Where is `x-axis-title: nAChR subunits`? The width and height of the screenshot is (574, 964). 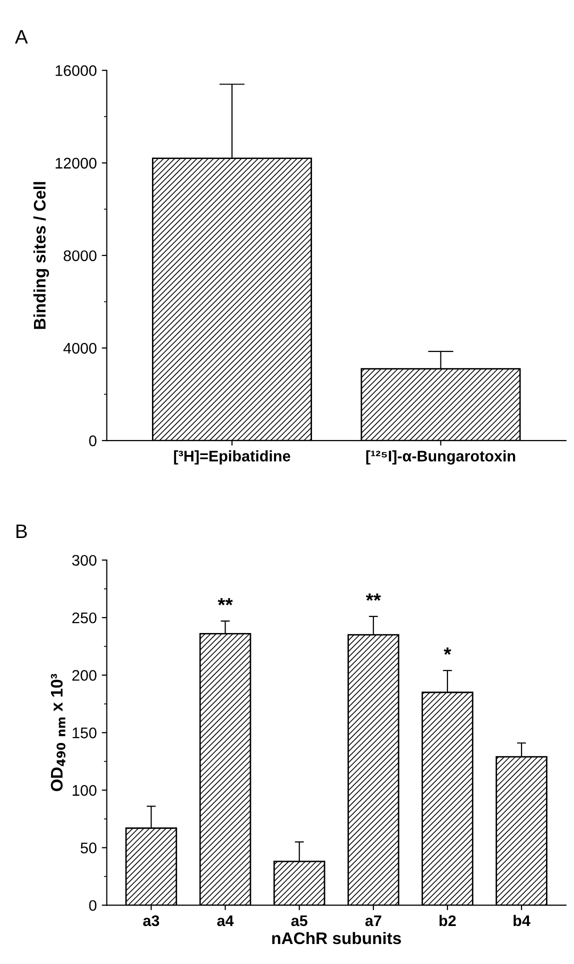
x-axis-title: nAChR subunits is located at coordinates (336, 938).